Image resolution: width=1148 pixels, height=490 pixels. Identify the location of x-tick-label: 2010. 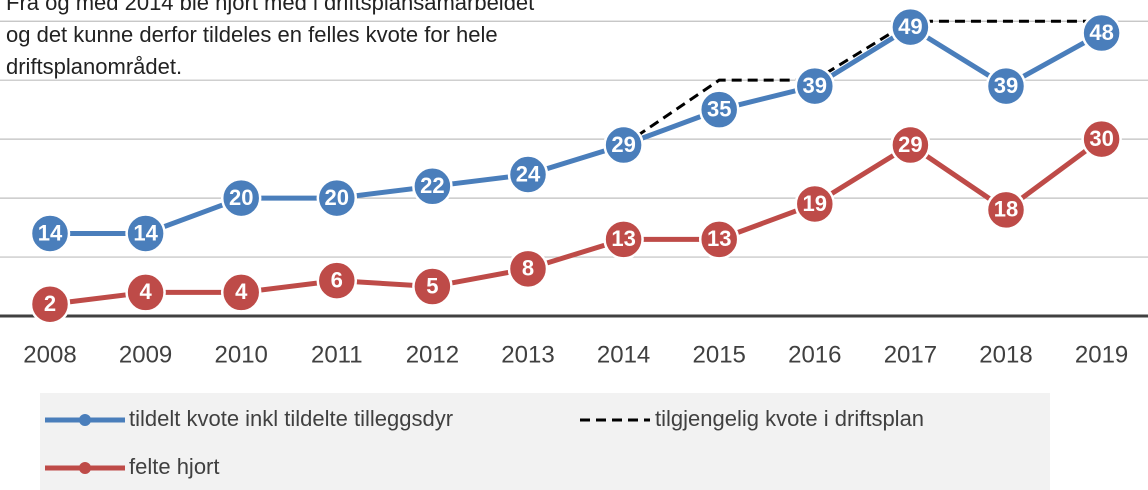
(241, 354).